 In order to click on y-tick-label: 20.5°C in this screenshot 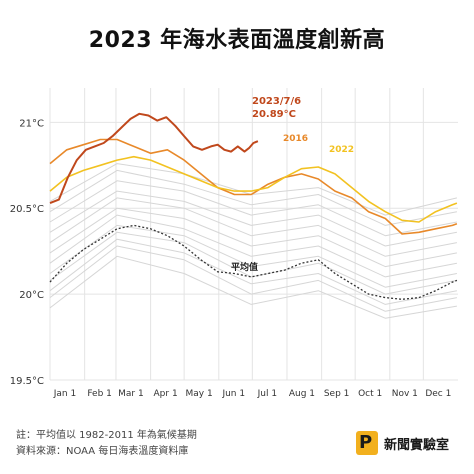, I will do `click(27, 209)`.